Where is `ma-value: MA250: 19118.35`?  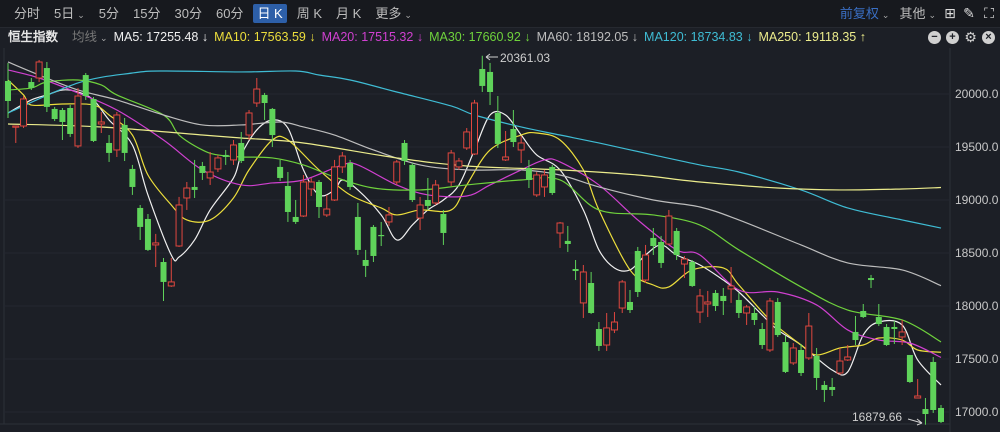 ma-value: MA250: 19118.35 is located at coordinates (807, 37).